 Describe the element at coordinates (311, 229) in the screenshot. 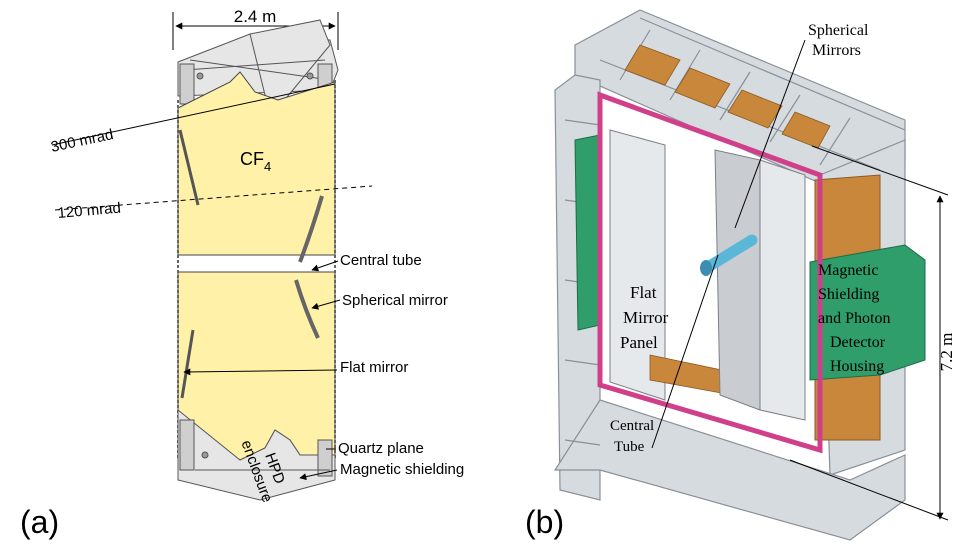

I see `spherical-mirror-upper` at that location.